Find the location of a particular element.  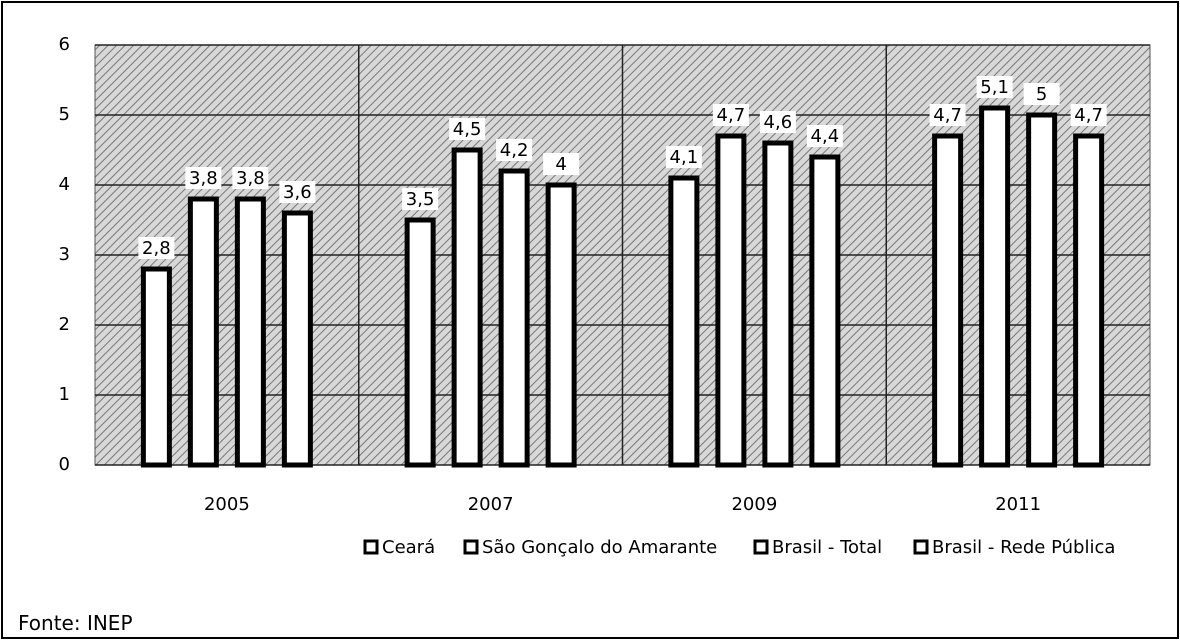

legend-label: São Gonçalo do Amarante is located at coordinates (599, 547).